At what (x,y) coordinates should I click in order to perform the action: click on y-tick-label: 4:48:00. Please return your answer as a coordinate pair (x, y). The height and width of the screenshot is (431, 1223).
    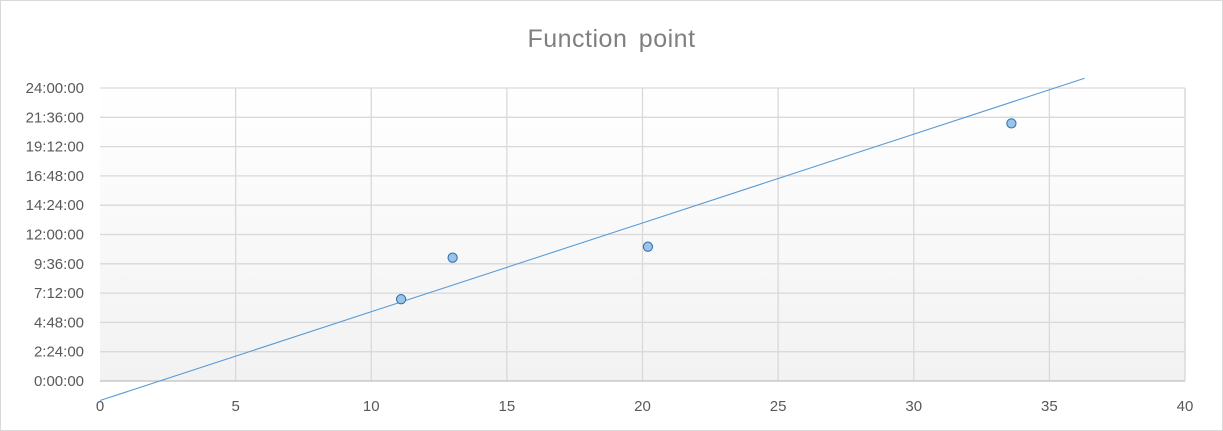
    Looking at the image, I should click on (59, 322).